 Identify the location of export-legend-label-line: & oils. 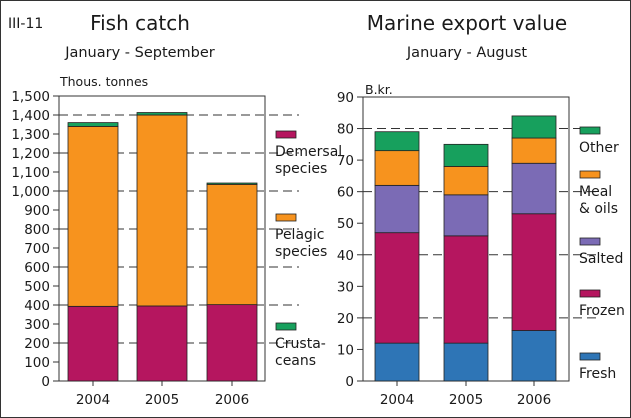
(598, 209).